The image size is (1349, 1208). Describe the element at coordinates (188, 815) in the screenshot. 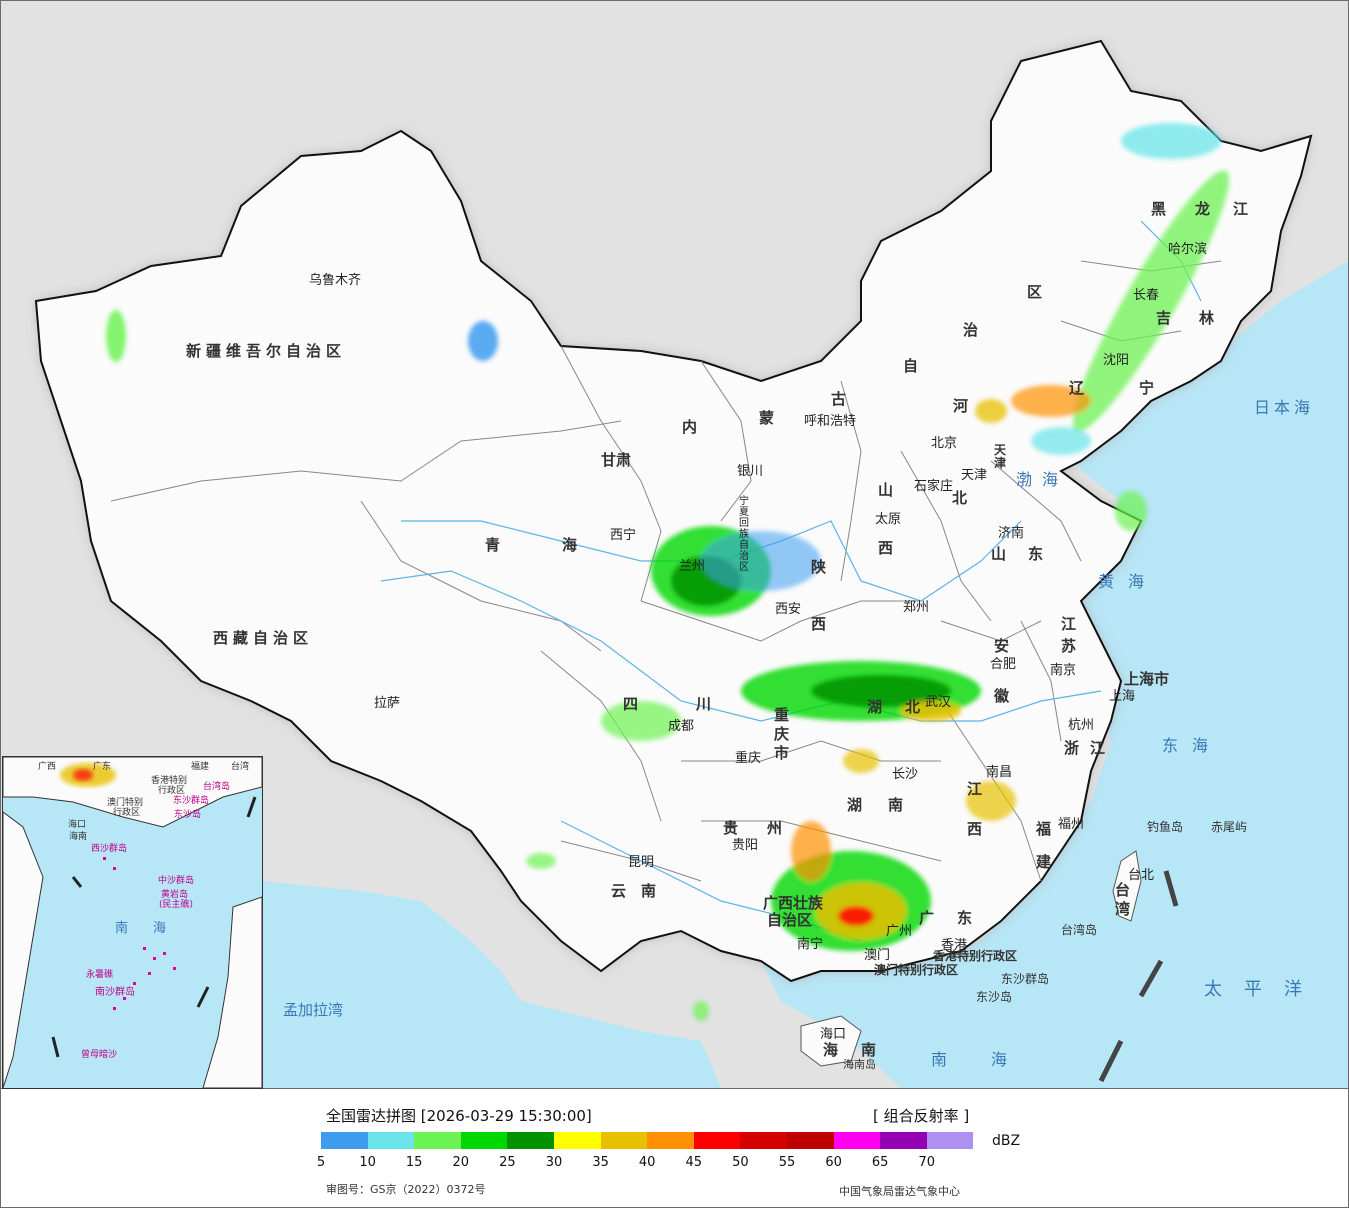

I see `inset-label-dongsha-island: 东沙岛` at that location.